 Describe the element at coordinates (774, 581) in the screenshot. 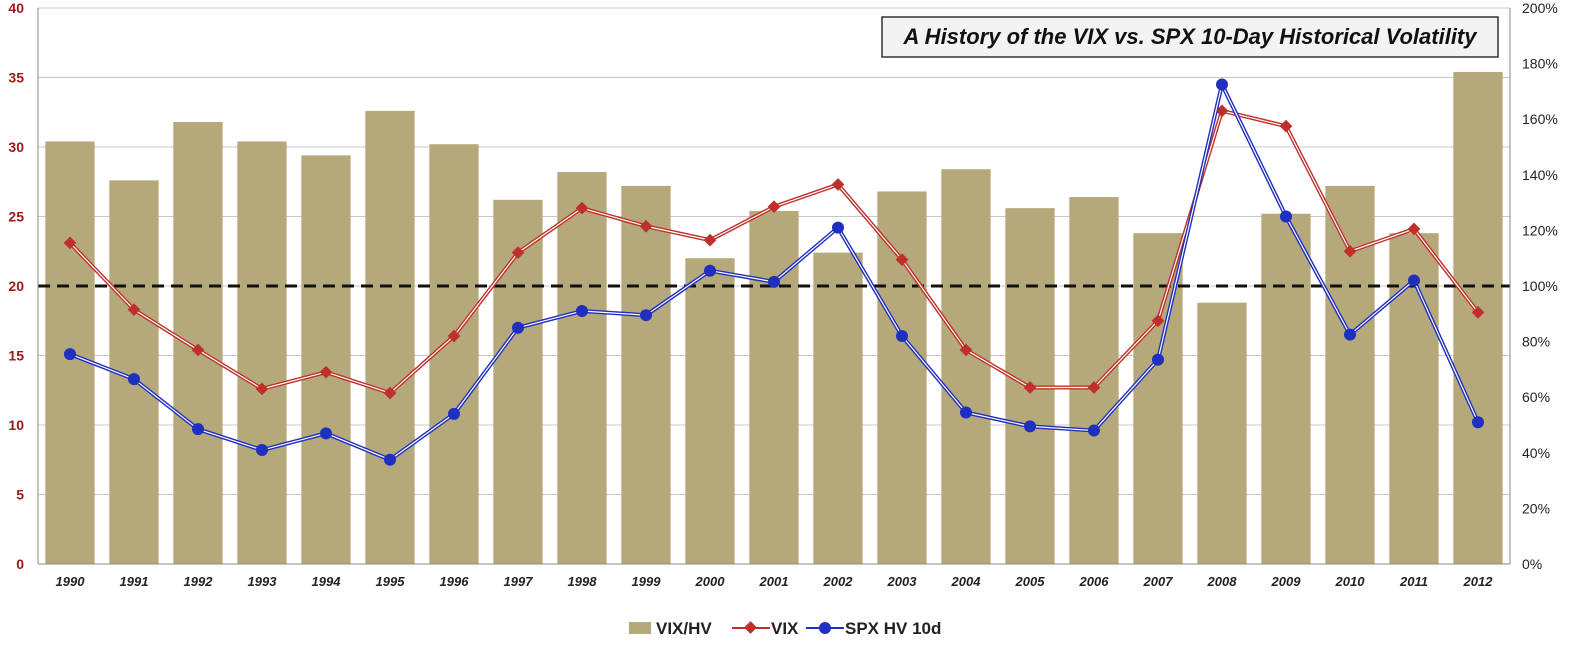

I see `x-tick-label: 2001` at that location.